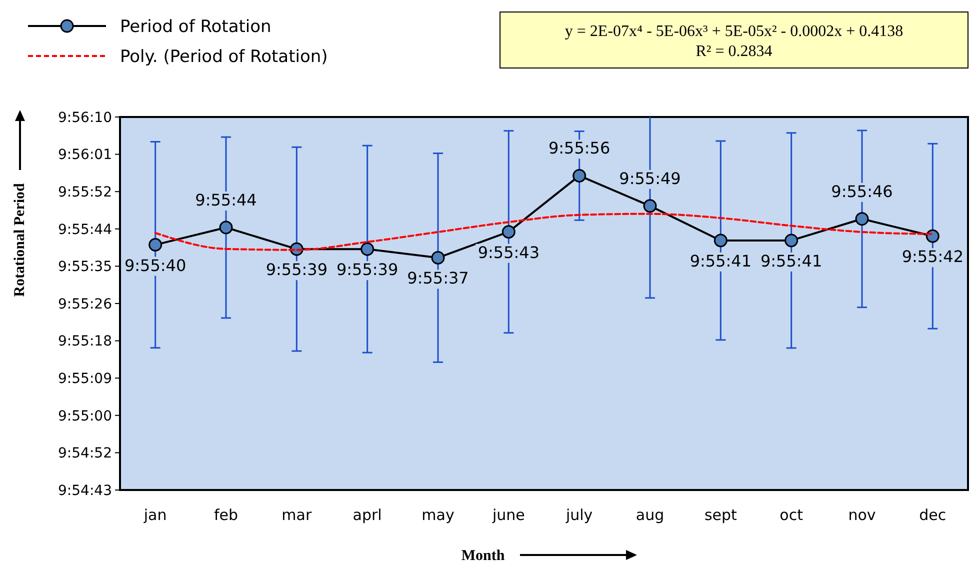 The height and width of the screenshot is (563, 971). I want to click on data-label: 9:55:44, so click(226, 200).